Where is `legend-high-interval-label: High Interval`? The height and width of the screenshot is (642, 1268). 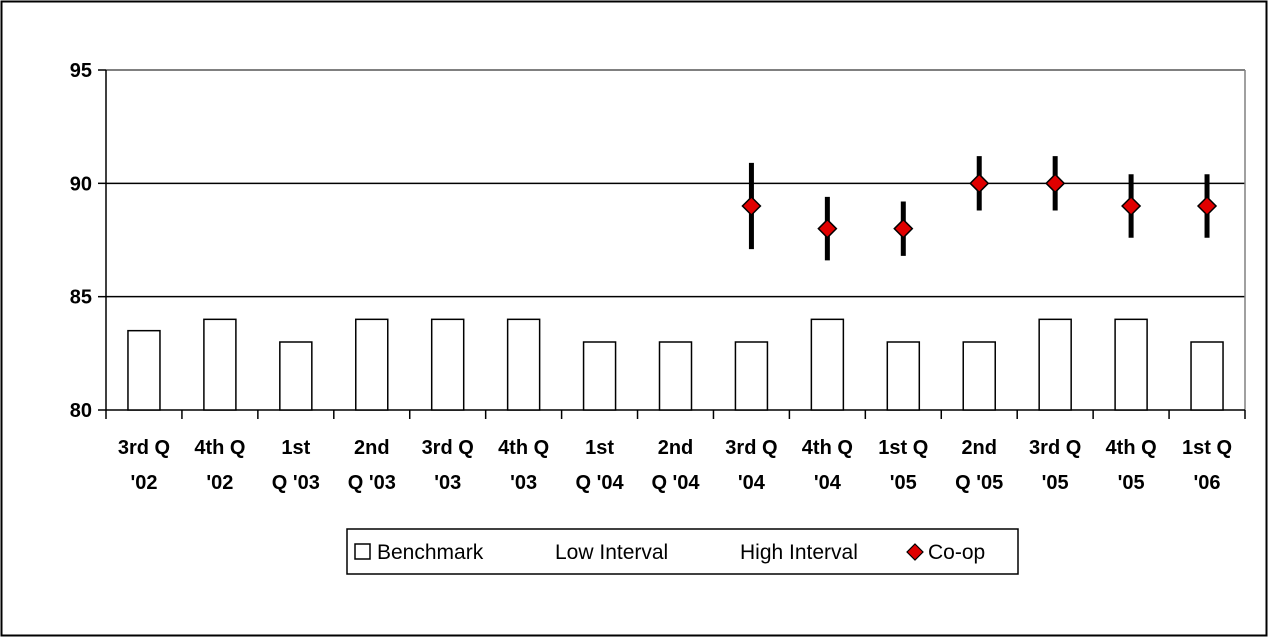
legend-high-interval-label: High Interval is located at coordinates (799, 552).